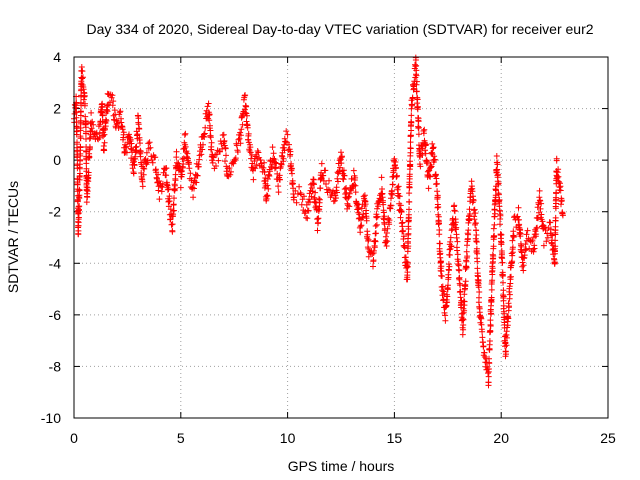 Image resolution: width=640 pixels, height=480 pixels. What do you see at coordinates (51, 418) in the screenshot?
I see `y-tick-label: -10` at bounding box center [51, 418].